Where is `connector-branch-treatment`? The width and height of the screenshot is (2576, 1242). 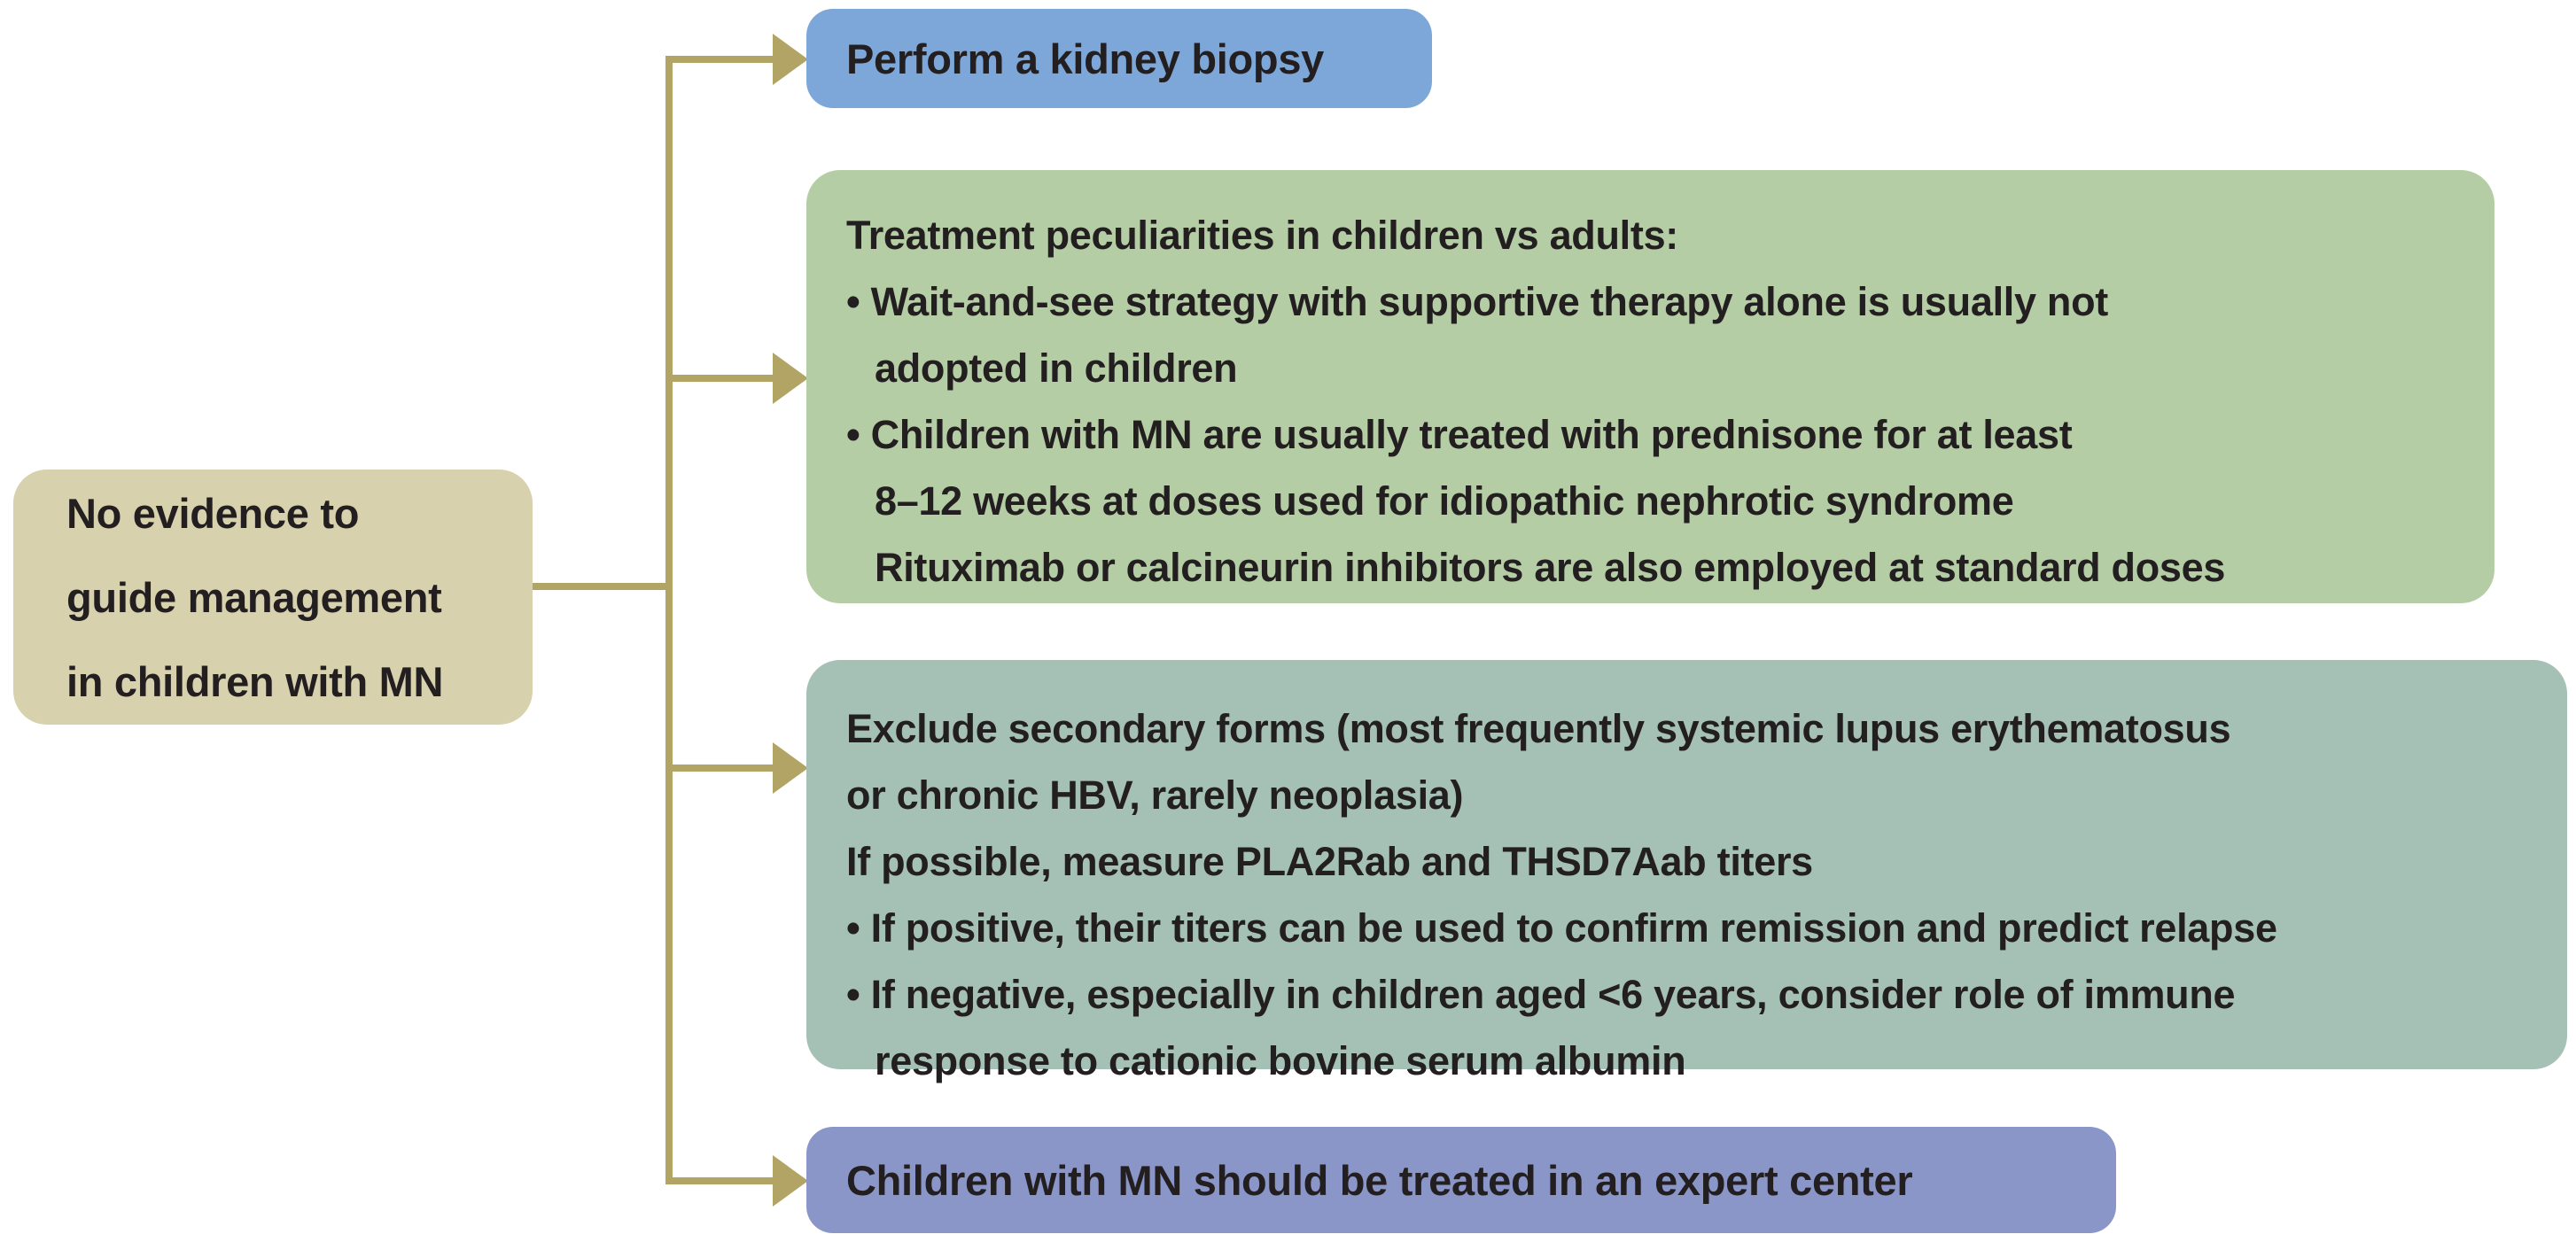
connector-branch-treatment is located at coordinates (722, 378).